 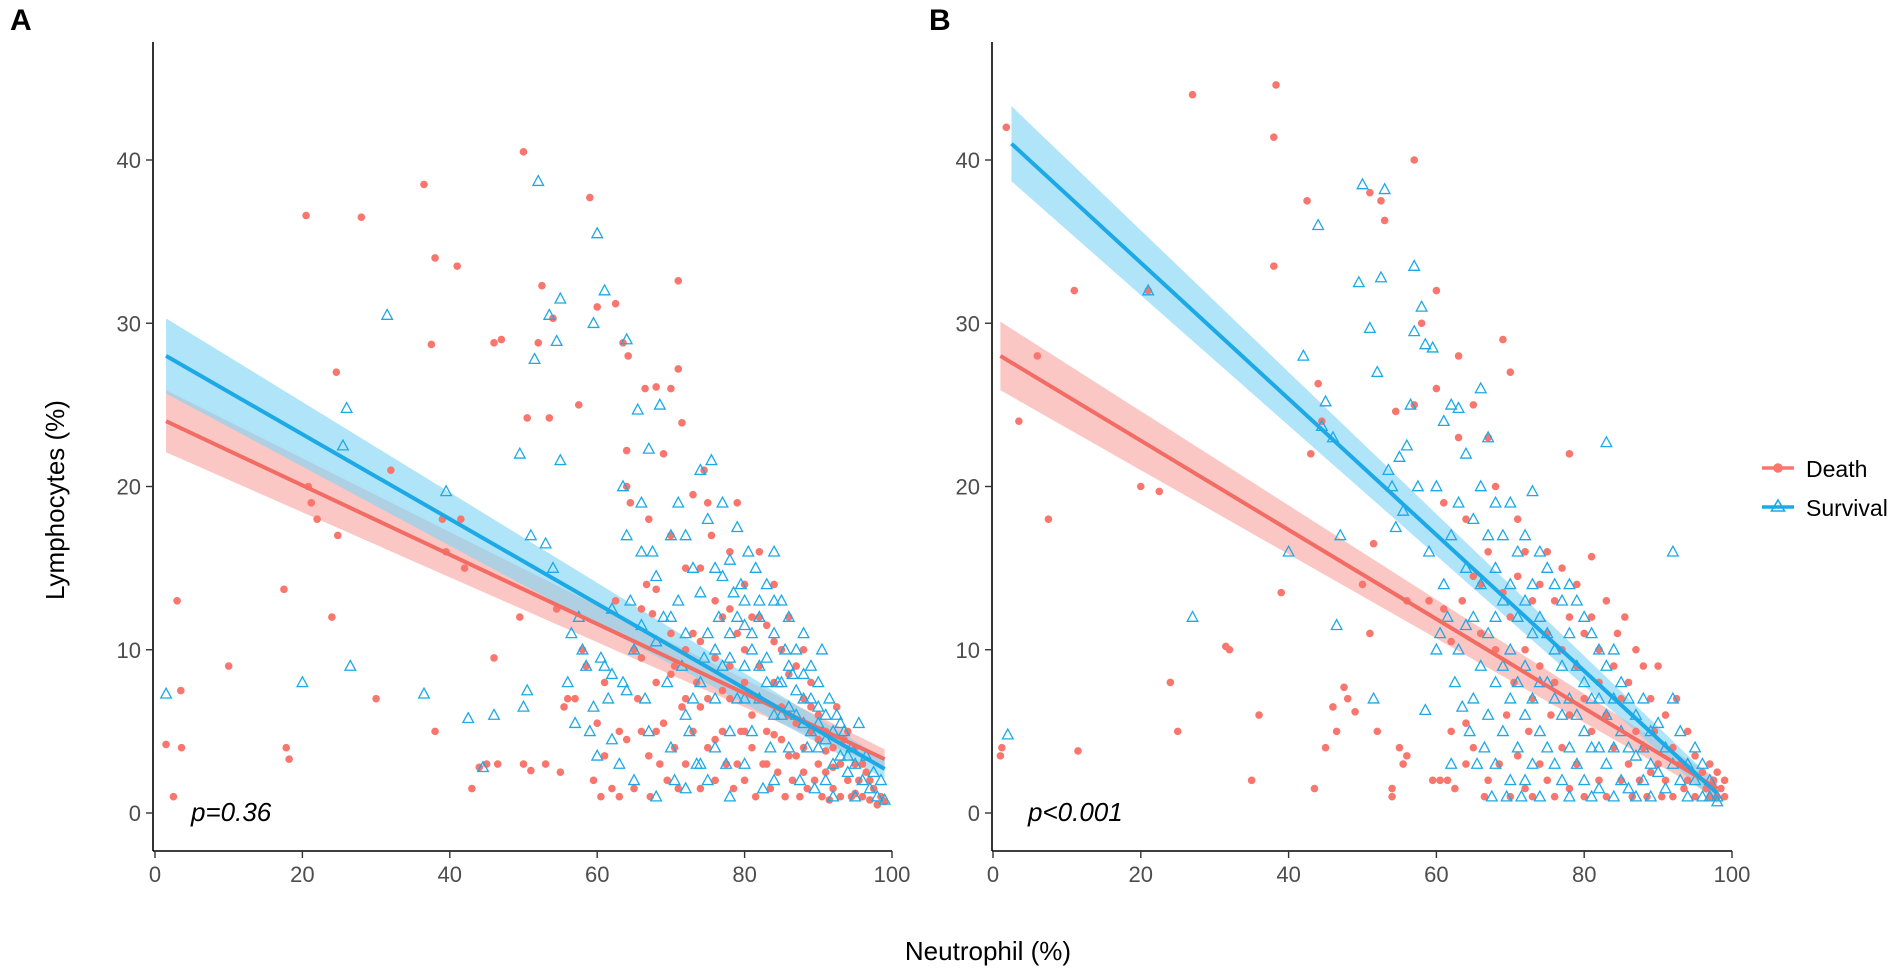 What do you see at coordinates (1075, 812) in the screenshot?
I see `panel-b-p-value: p<0.001` at bounding box center [1075, 812].